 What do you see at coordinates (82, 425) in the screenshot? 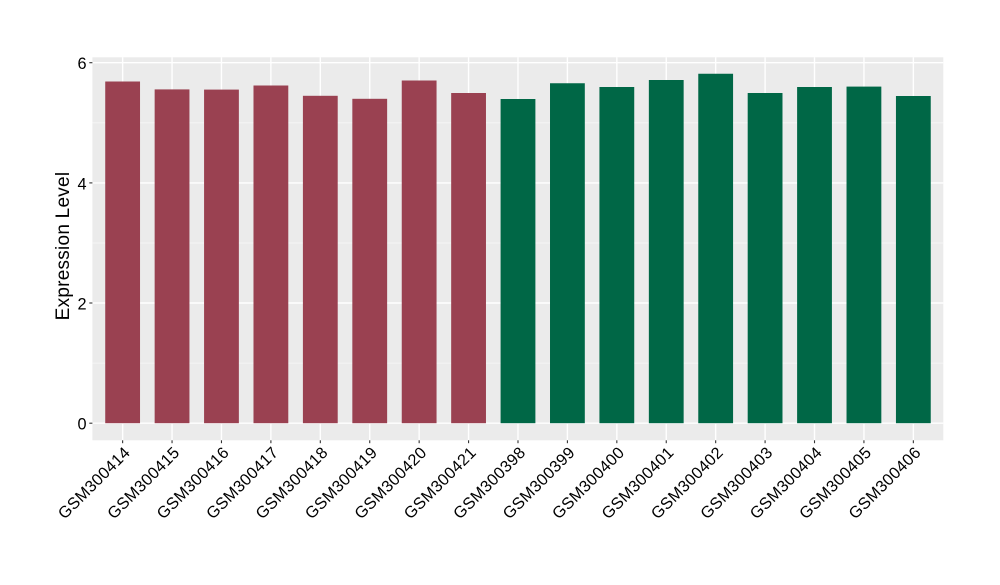
I see `svg-text: 0` at bounding box center [82, 425].